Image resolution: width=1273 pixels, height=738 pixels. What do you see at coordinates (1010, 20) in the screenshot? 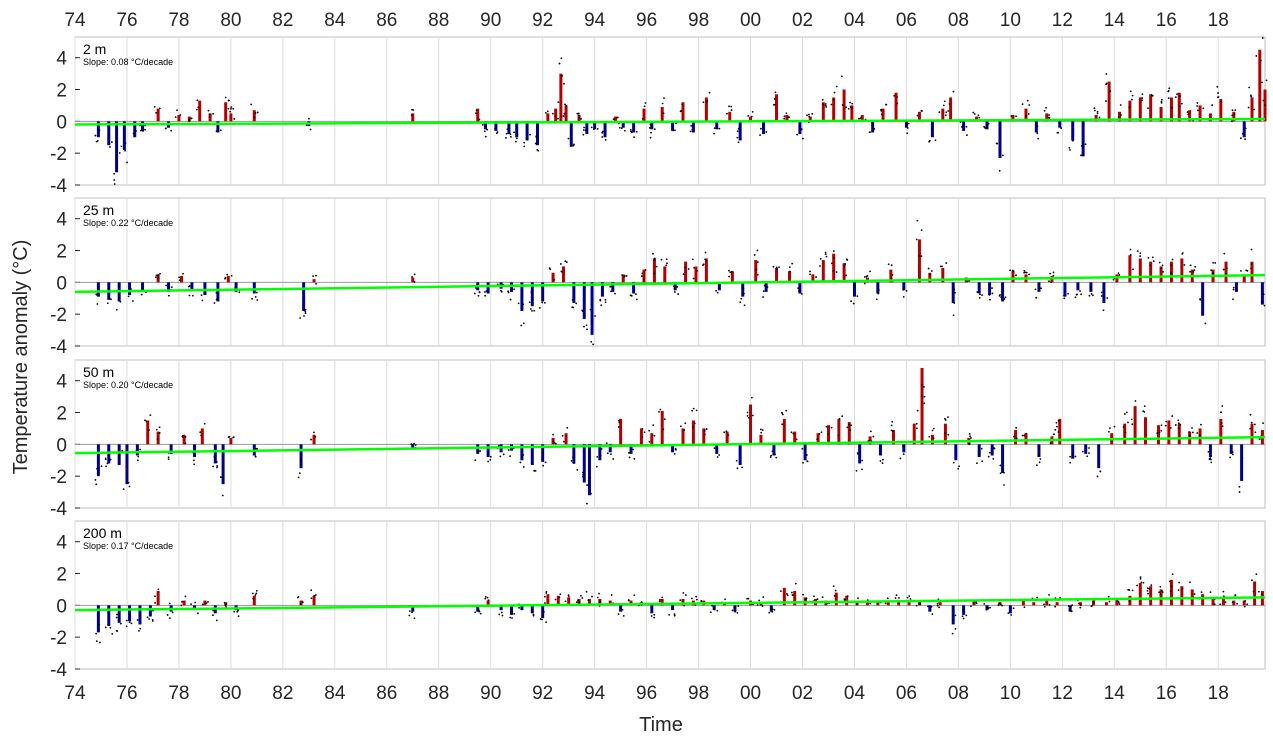
I see `x-tick-label-top: 10` at bounding box center [1010, 20].